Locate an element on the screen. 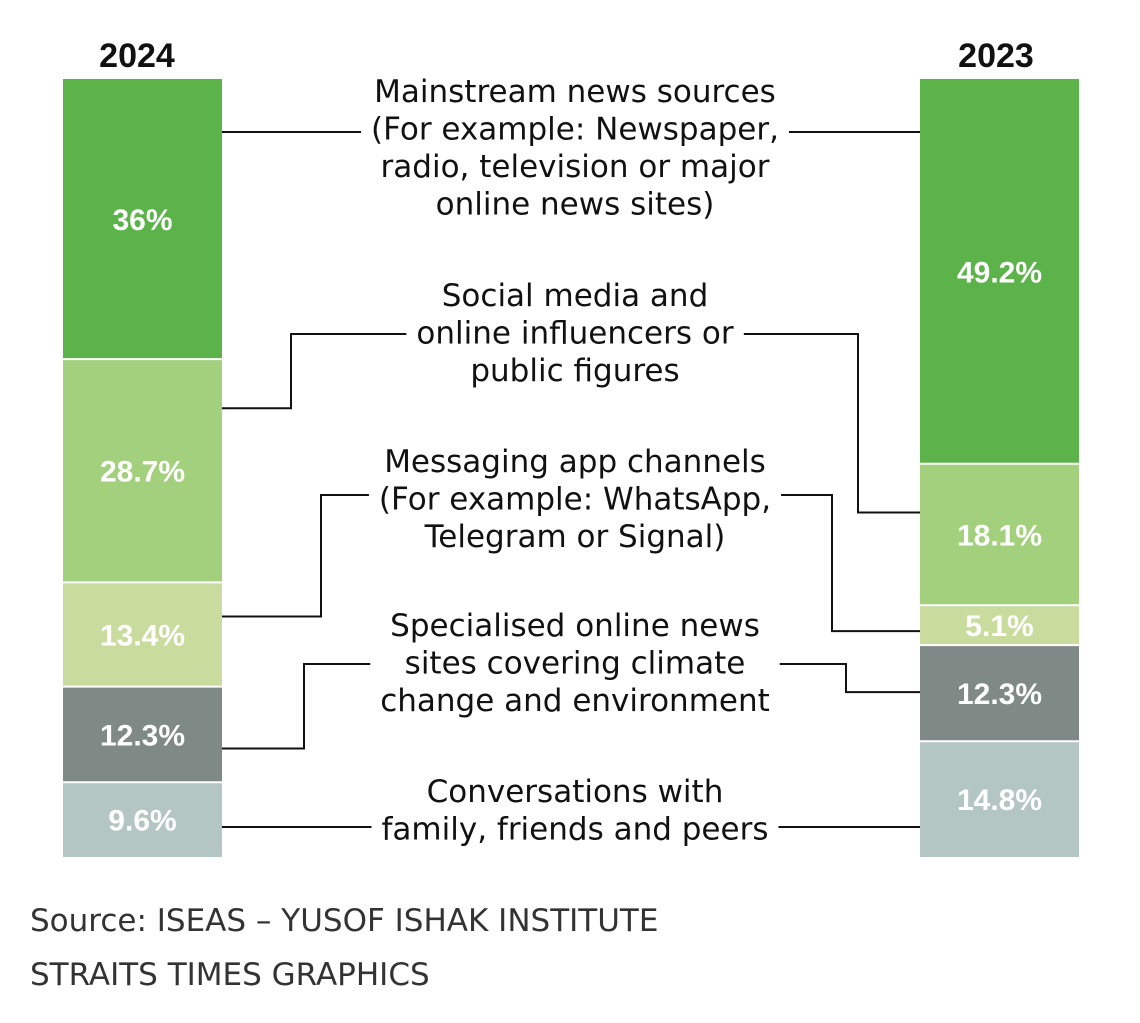 The width and height of the screenshot is (1140, 1023). value-label-2023-5: 14.8% is located at coordinates (999, 800).